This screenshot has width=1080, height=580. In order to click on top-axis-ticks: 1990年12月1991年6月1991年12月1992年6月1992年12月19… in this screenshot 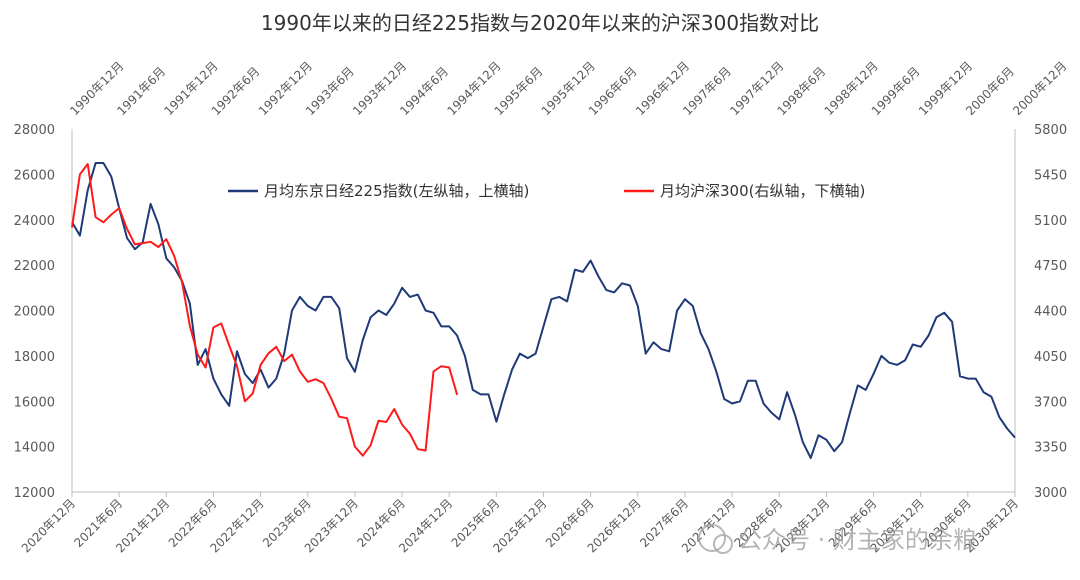, I will do `click(568, 88)`.